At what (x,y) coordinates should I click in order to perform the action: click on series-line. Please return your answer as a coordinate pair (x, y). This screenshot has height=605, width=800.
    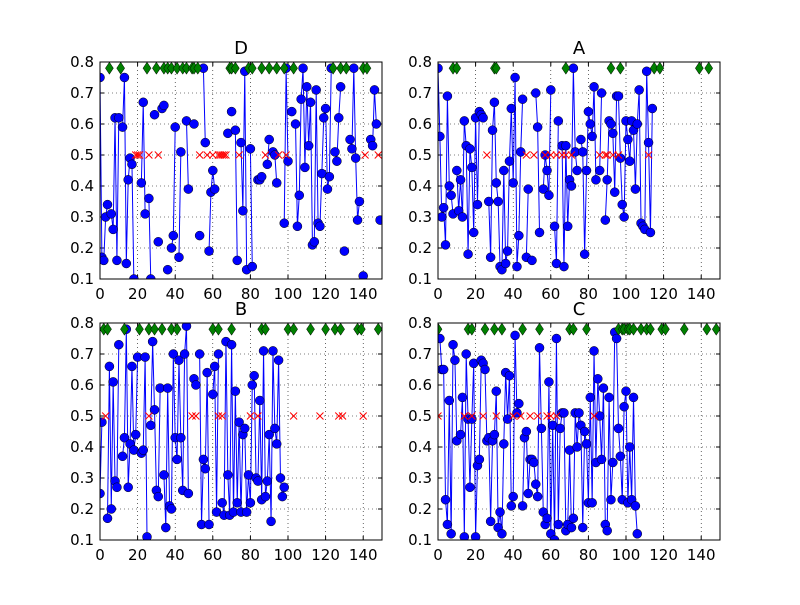
    Looking at the image, I should click on (251, 207).